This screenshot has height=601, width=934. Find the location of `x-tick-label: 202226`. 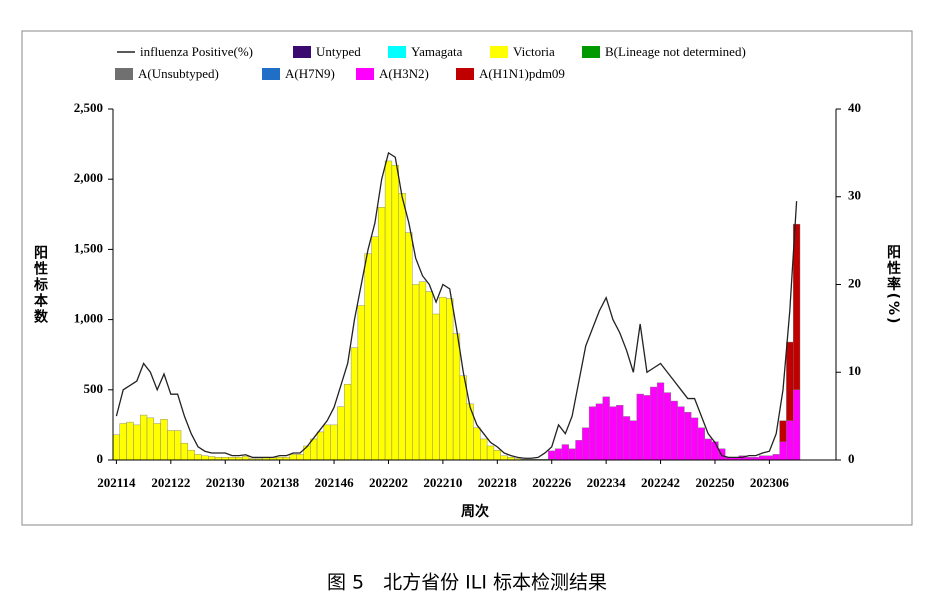

x-tick-label: 202226 is located at coordinates (552, 482).